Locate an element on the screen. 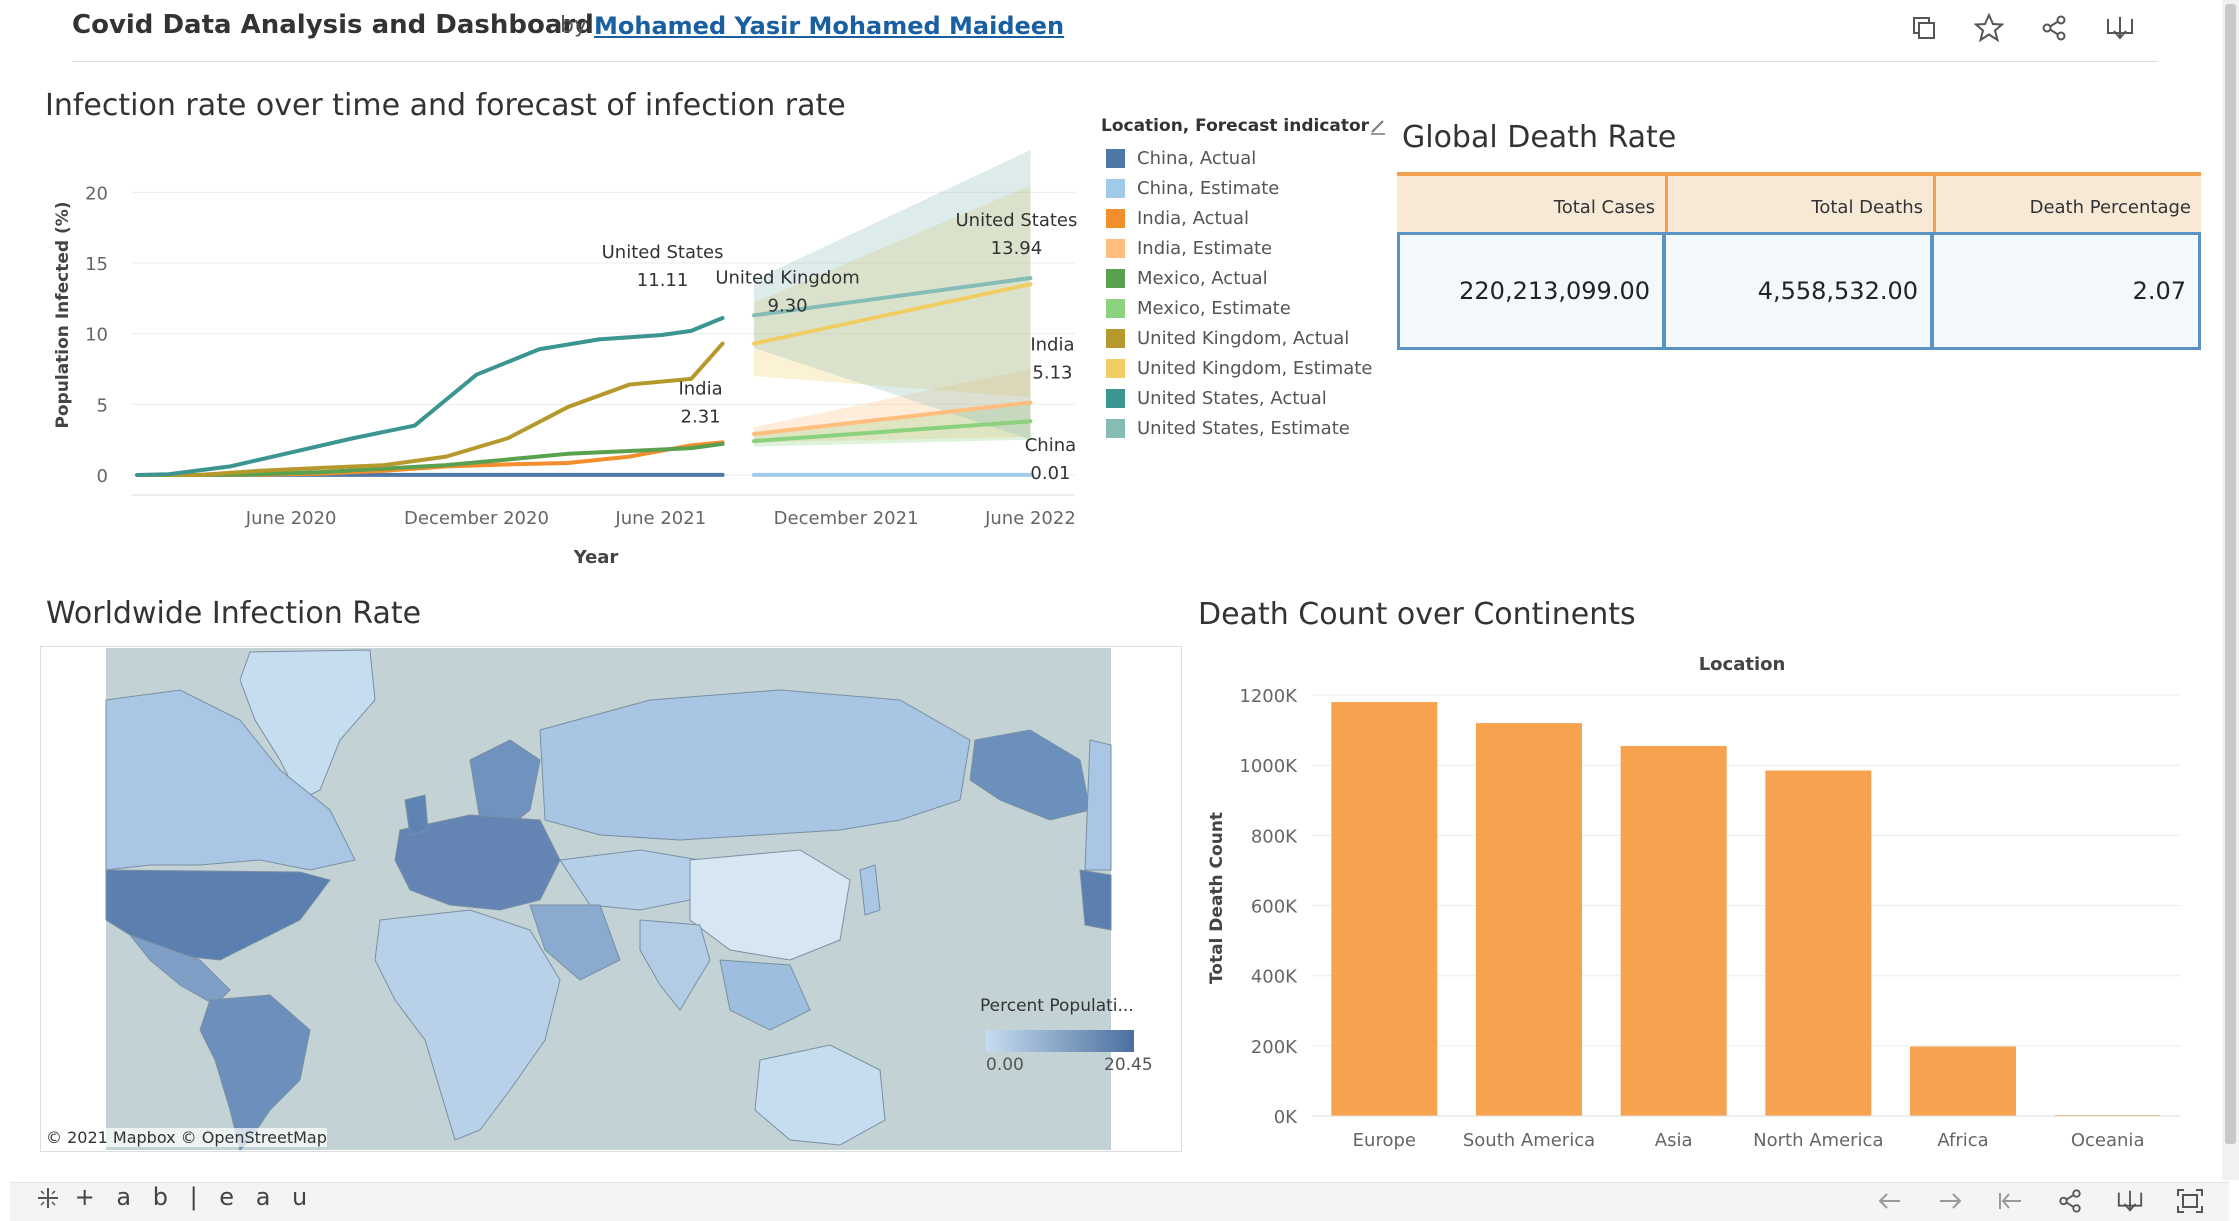 This screenshot has height=1221, width=2239. revert-icon is located at coordinates (2010, 1201).